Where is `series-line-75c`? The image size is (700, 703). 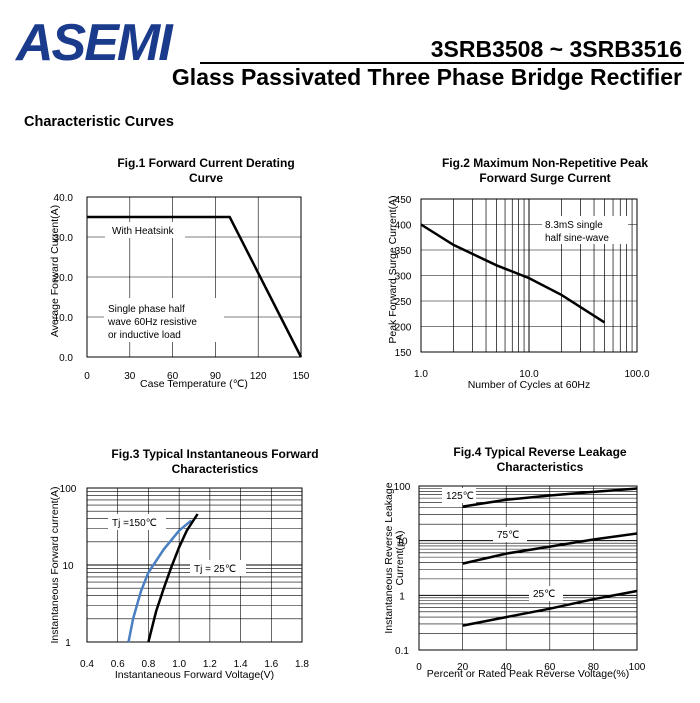
series-line-75c is located at coordinates (550, 548).